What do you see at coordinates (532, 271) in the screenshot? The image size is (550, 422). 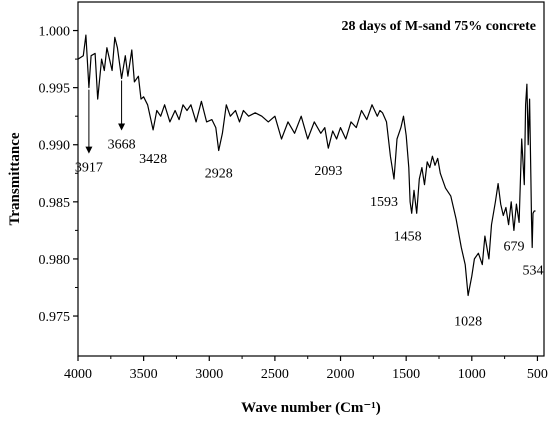 I see `peak-label: 534` at bounding box center [532, 271].